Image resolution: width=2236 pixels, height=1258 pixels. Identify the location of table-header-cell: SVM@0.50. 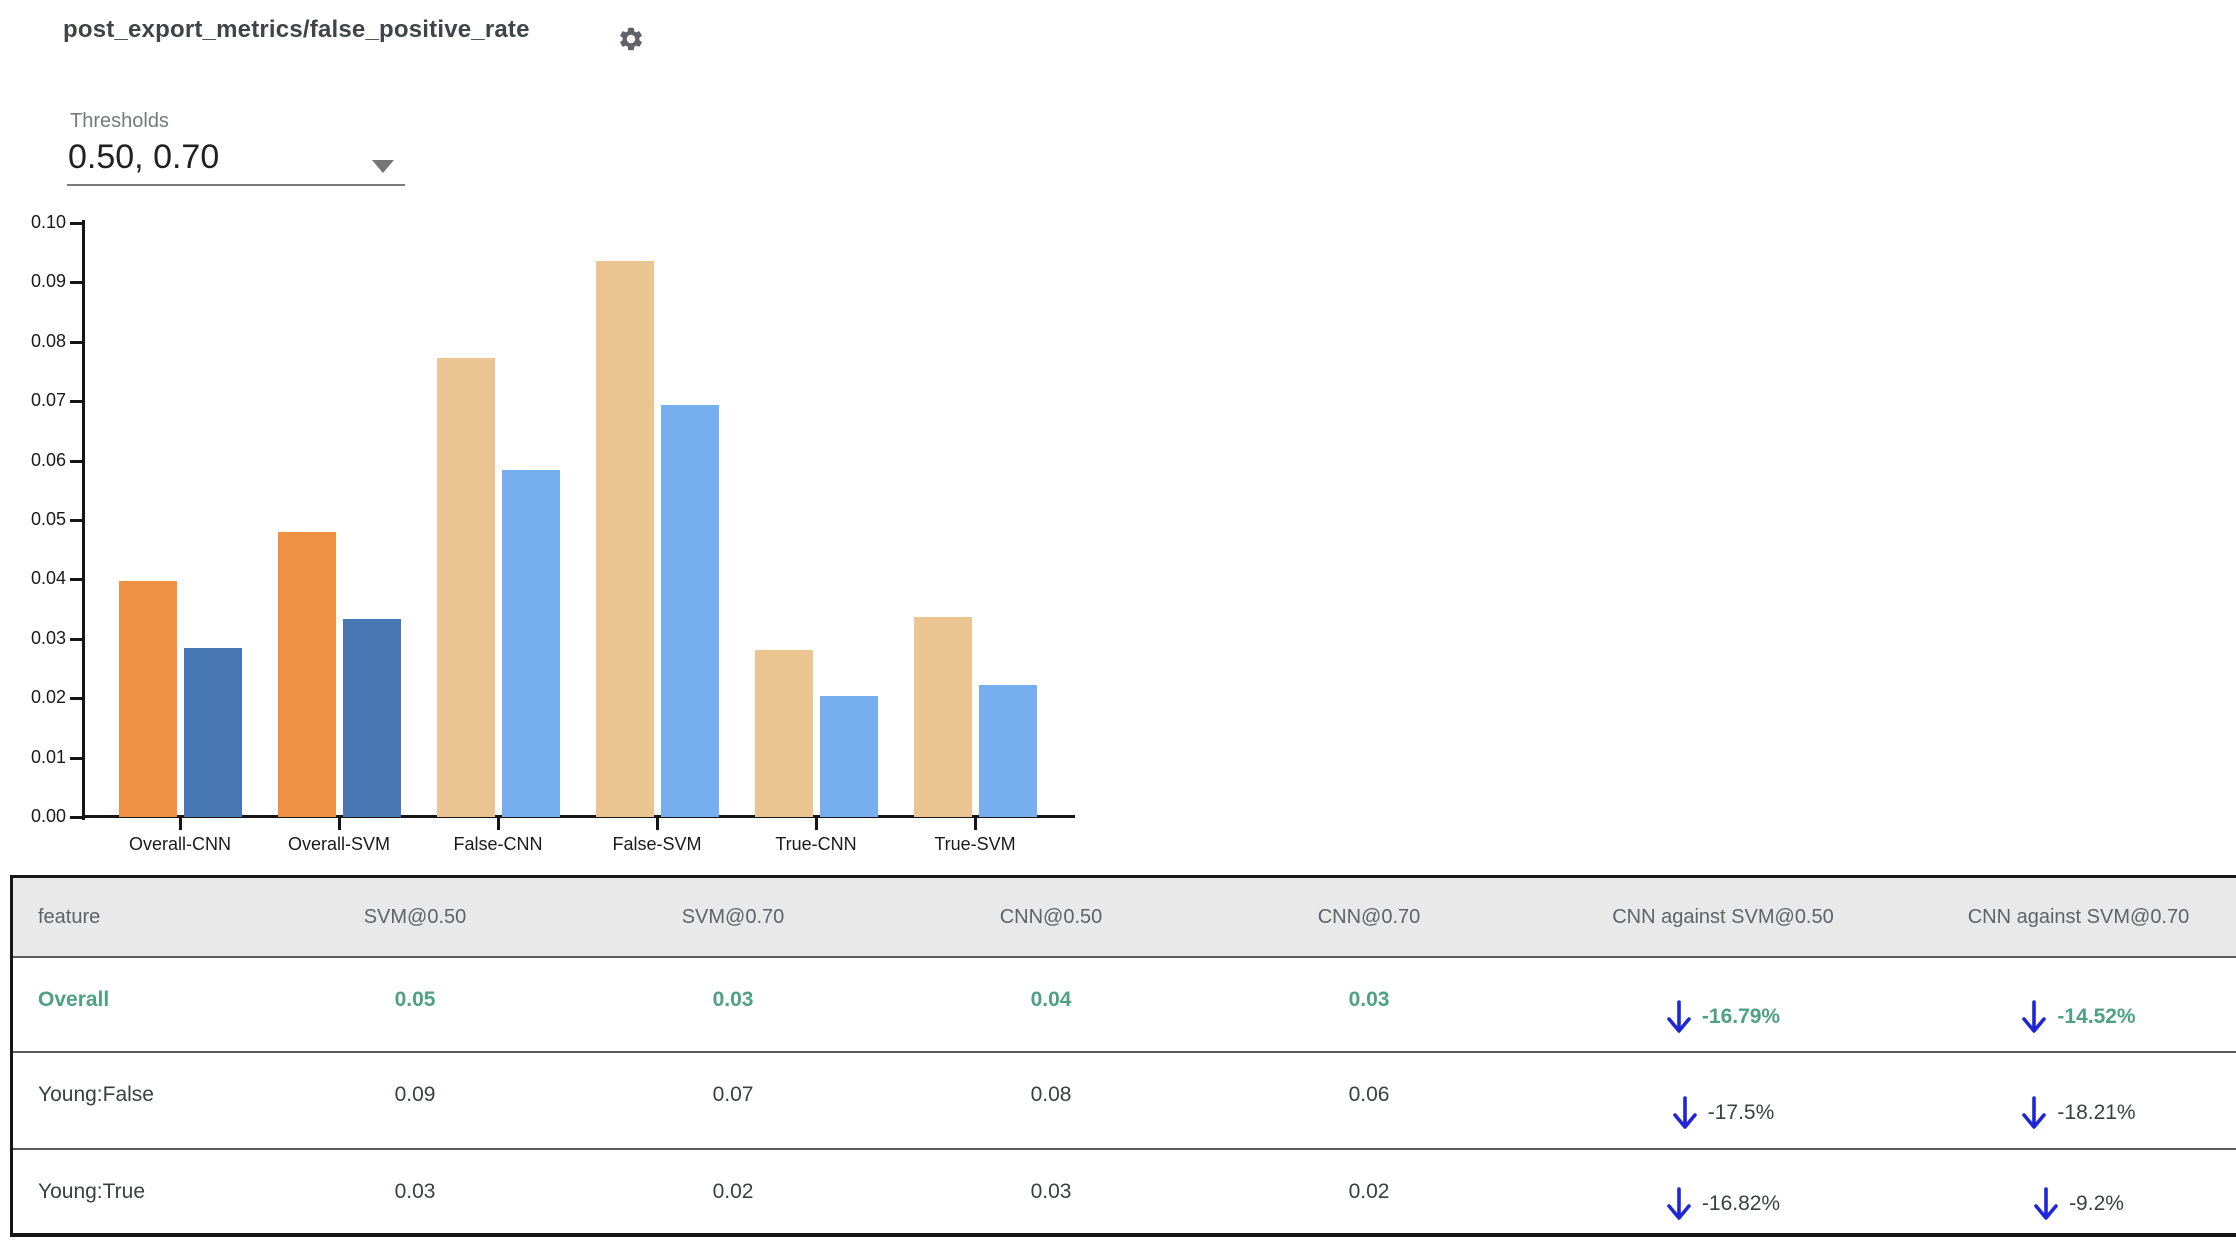
(415, 916).